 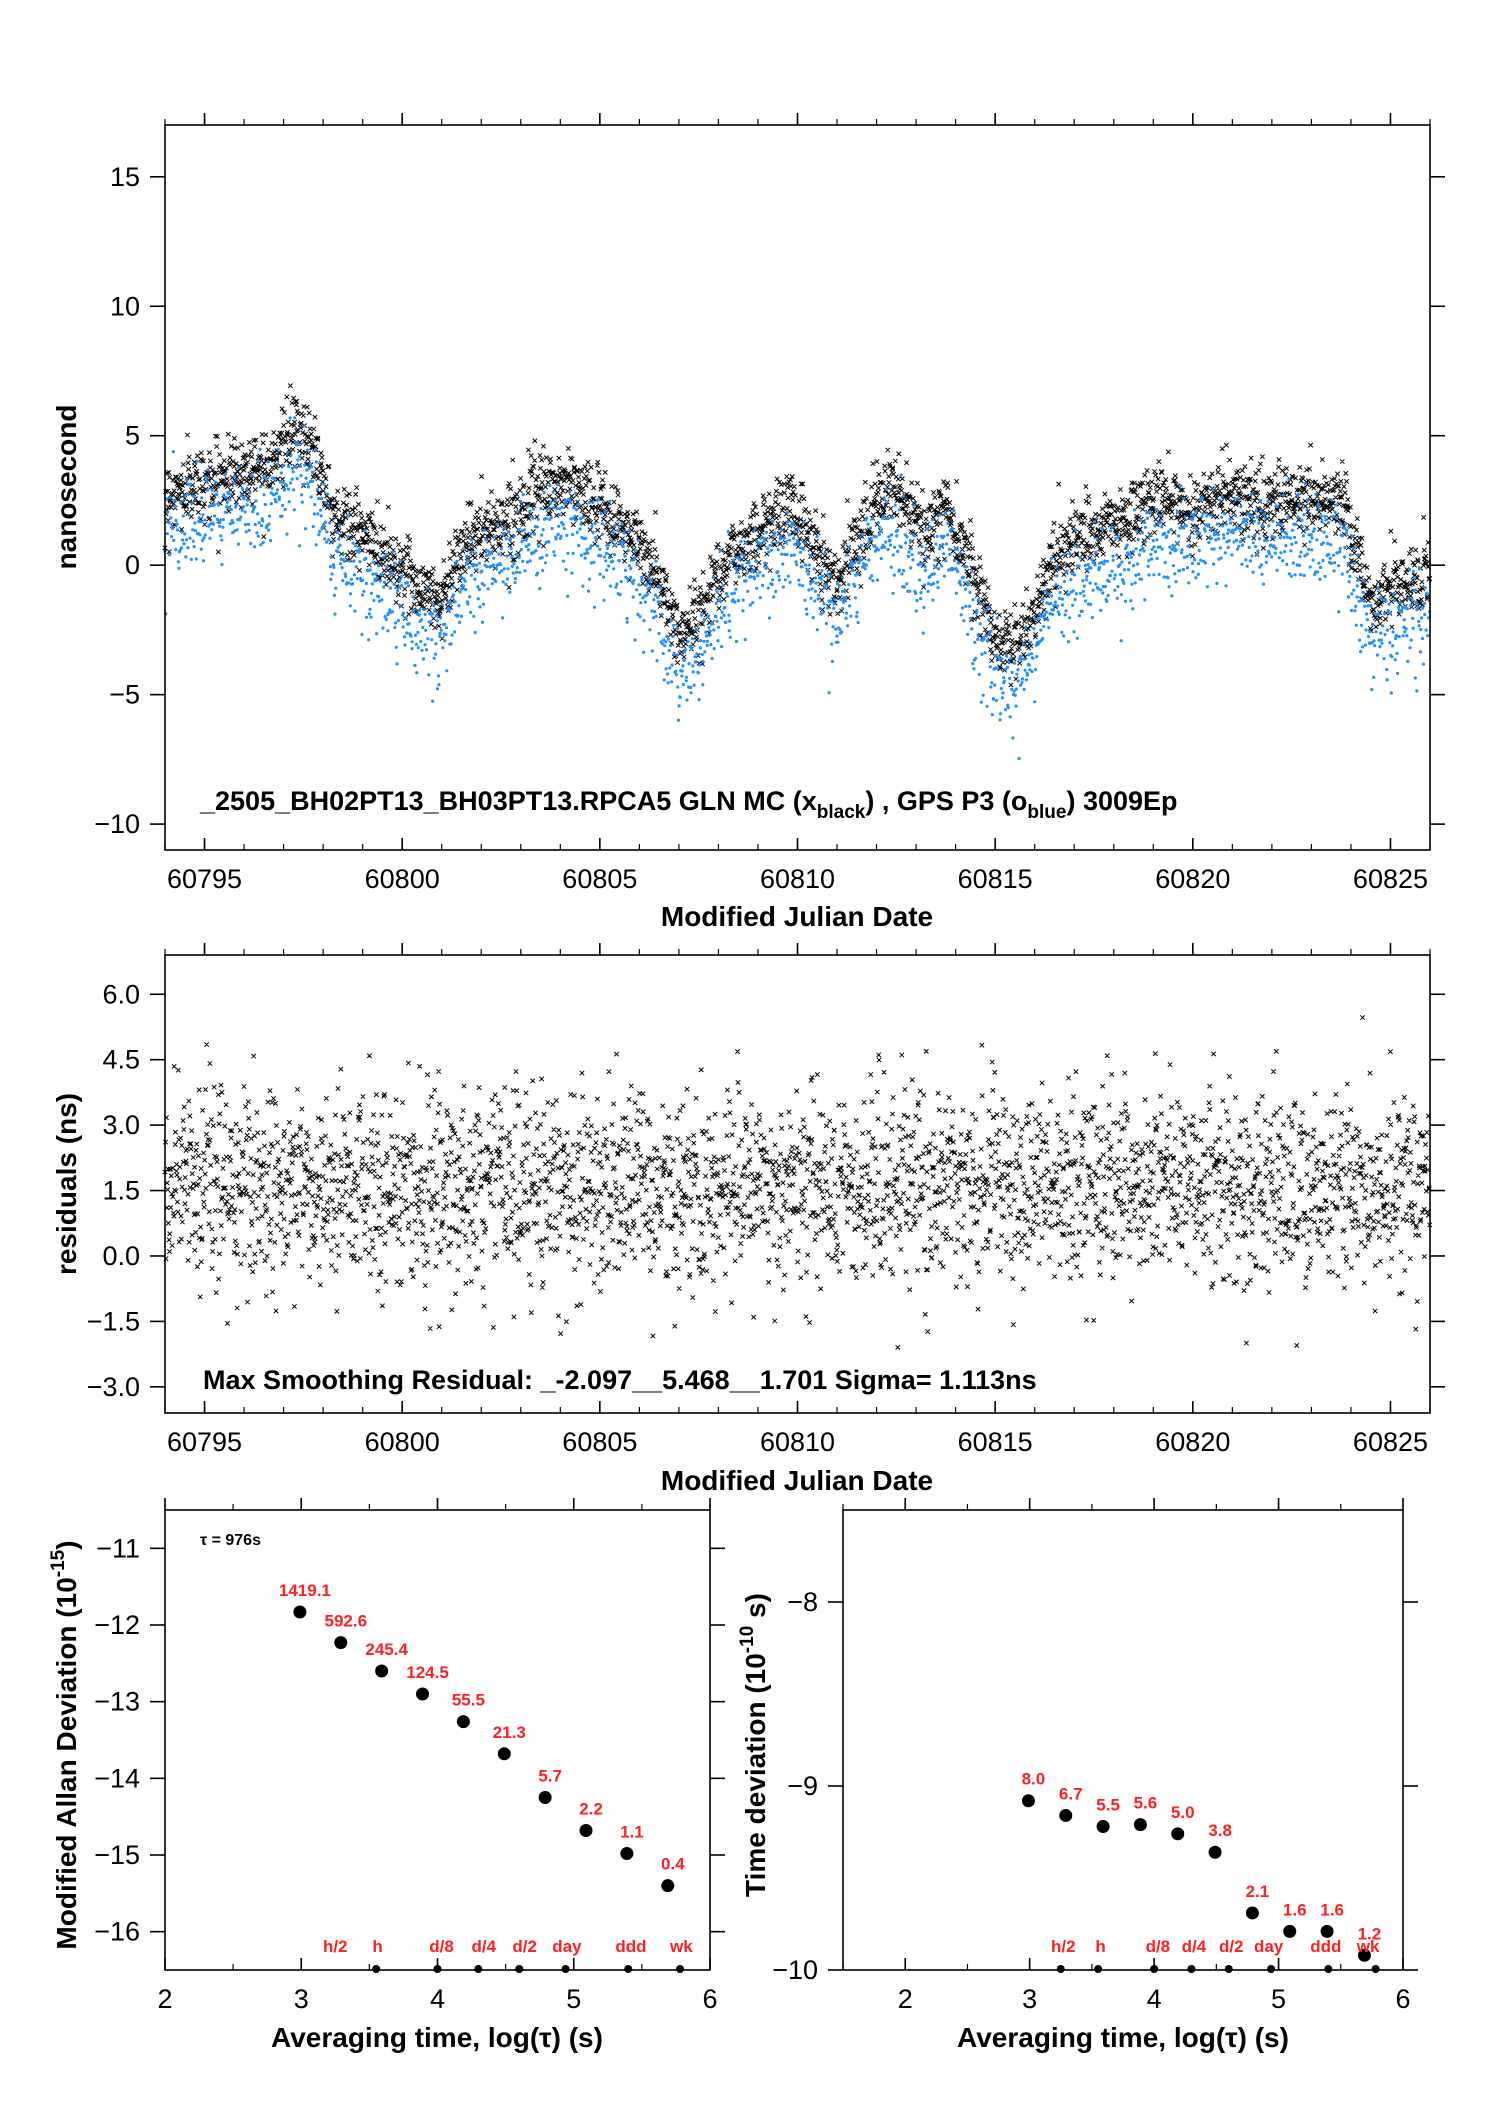 What do you see at coordinates (1063, 1946) in the screenshot?
I see `tdev-time-marker-label: h/2` at bounding box center [1063, 1946].